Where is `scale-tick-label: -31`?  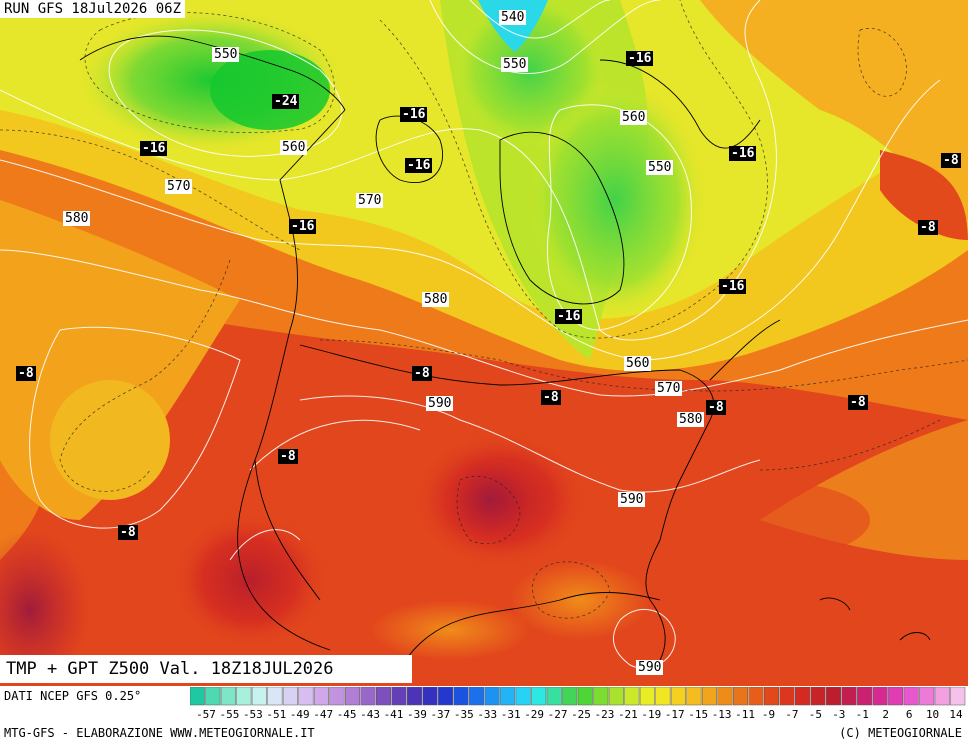 scale-tick-label: -31 is located at coordinates (510, 714).